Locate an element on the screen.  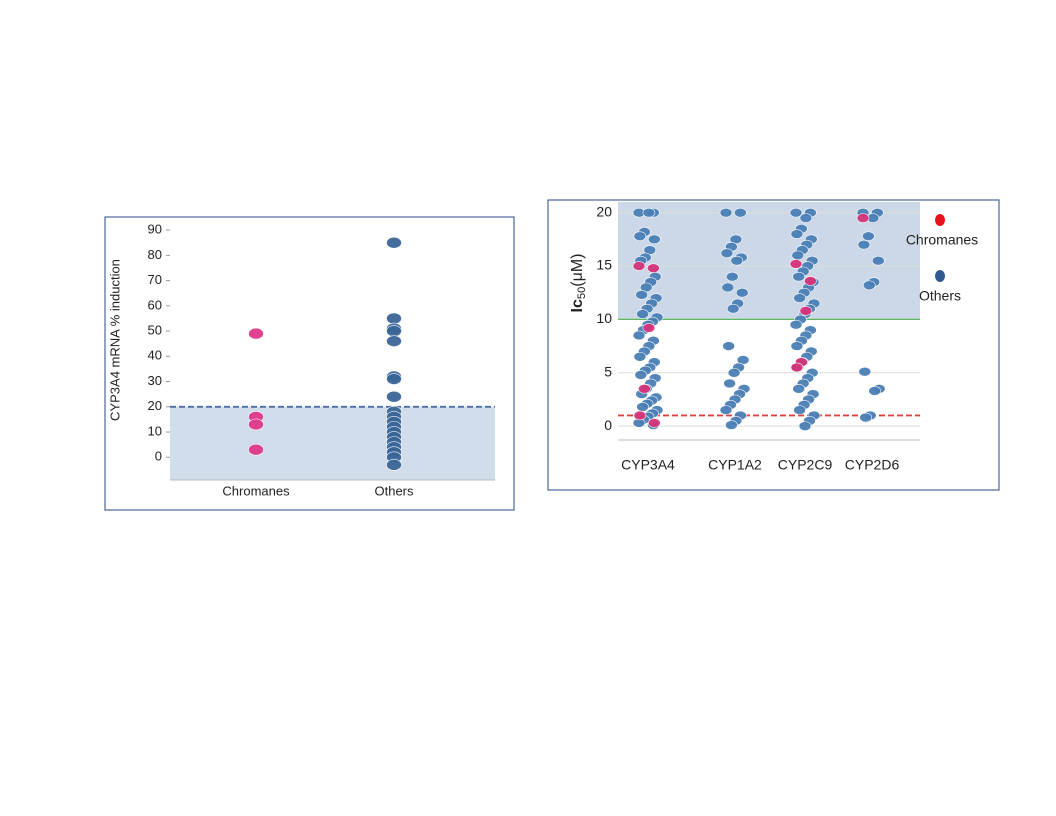
y-axis-label: Ic50(μM) is located at coordinates (578, 283).